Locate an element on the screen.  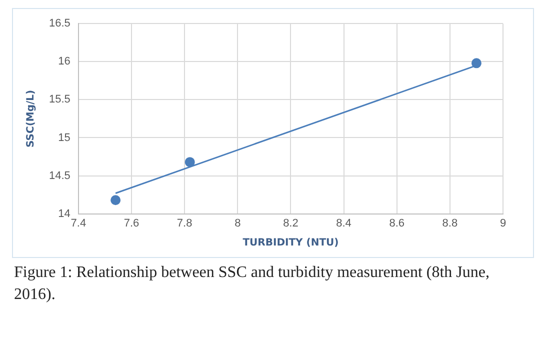
x-tick-label: 8 is located at coordinates (237, 223).